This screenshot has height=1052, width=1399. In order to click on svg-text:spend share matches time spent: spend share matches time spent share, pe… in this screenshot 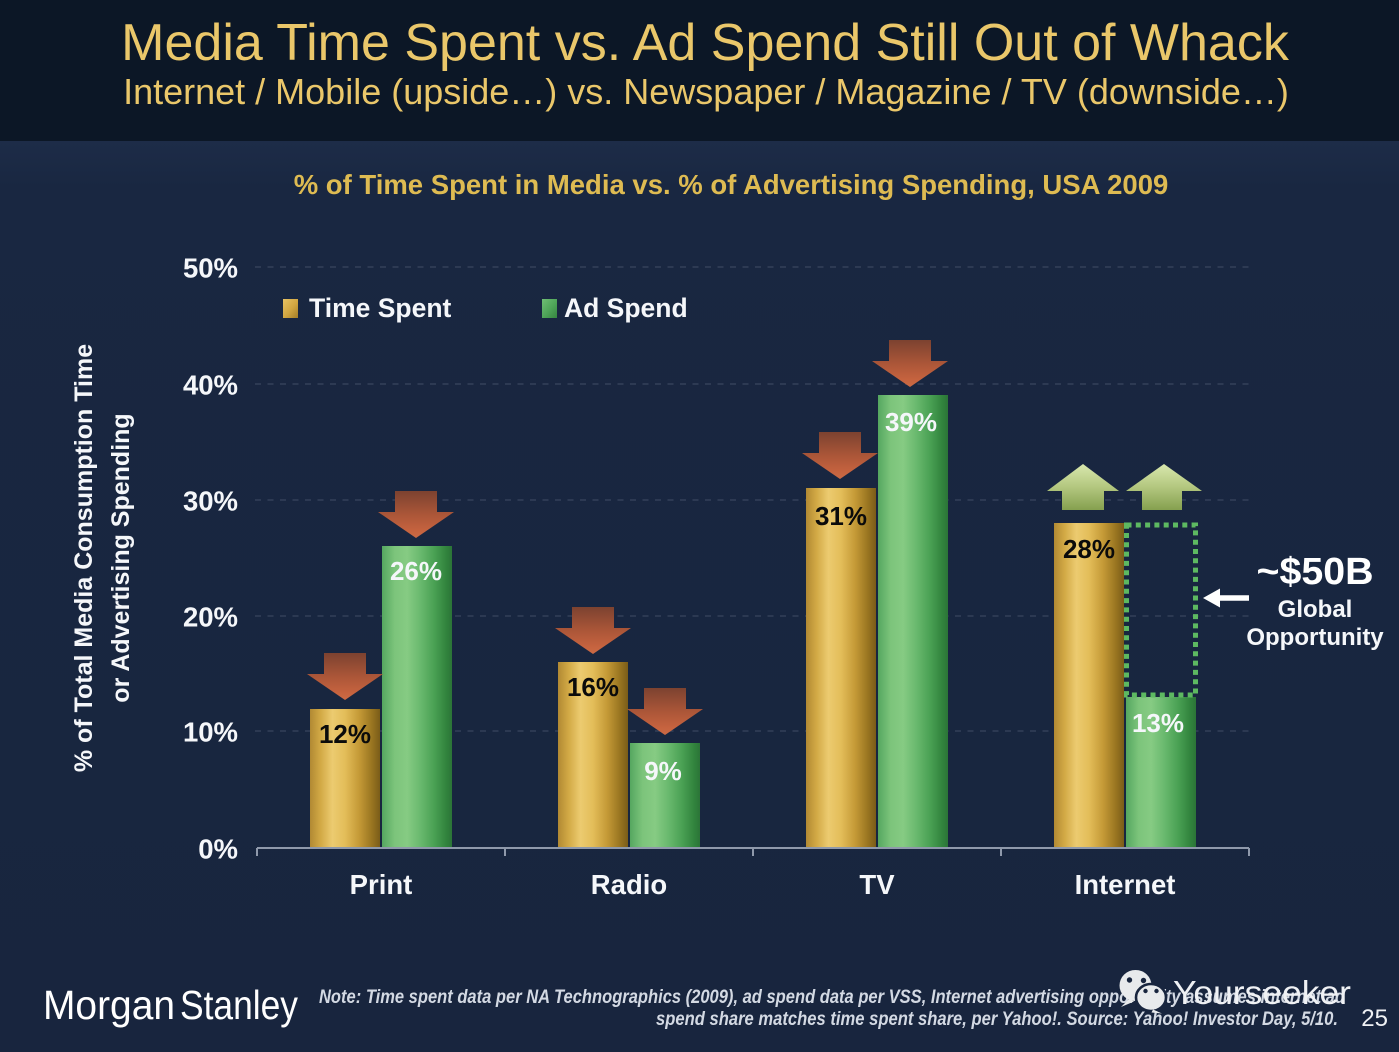, I will do `click(997, 1019)`.